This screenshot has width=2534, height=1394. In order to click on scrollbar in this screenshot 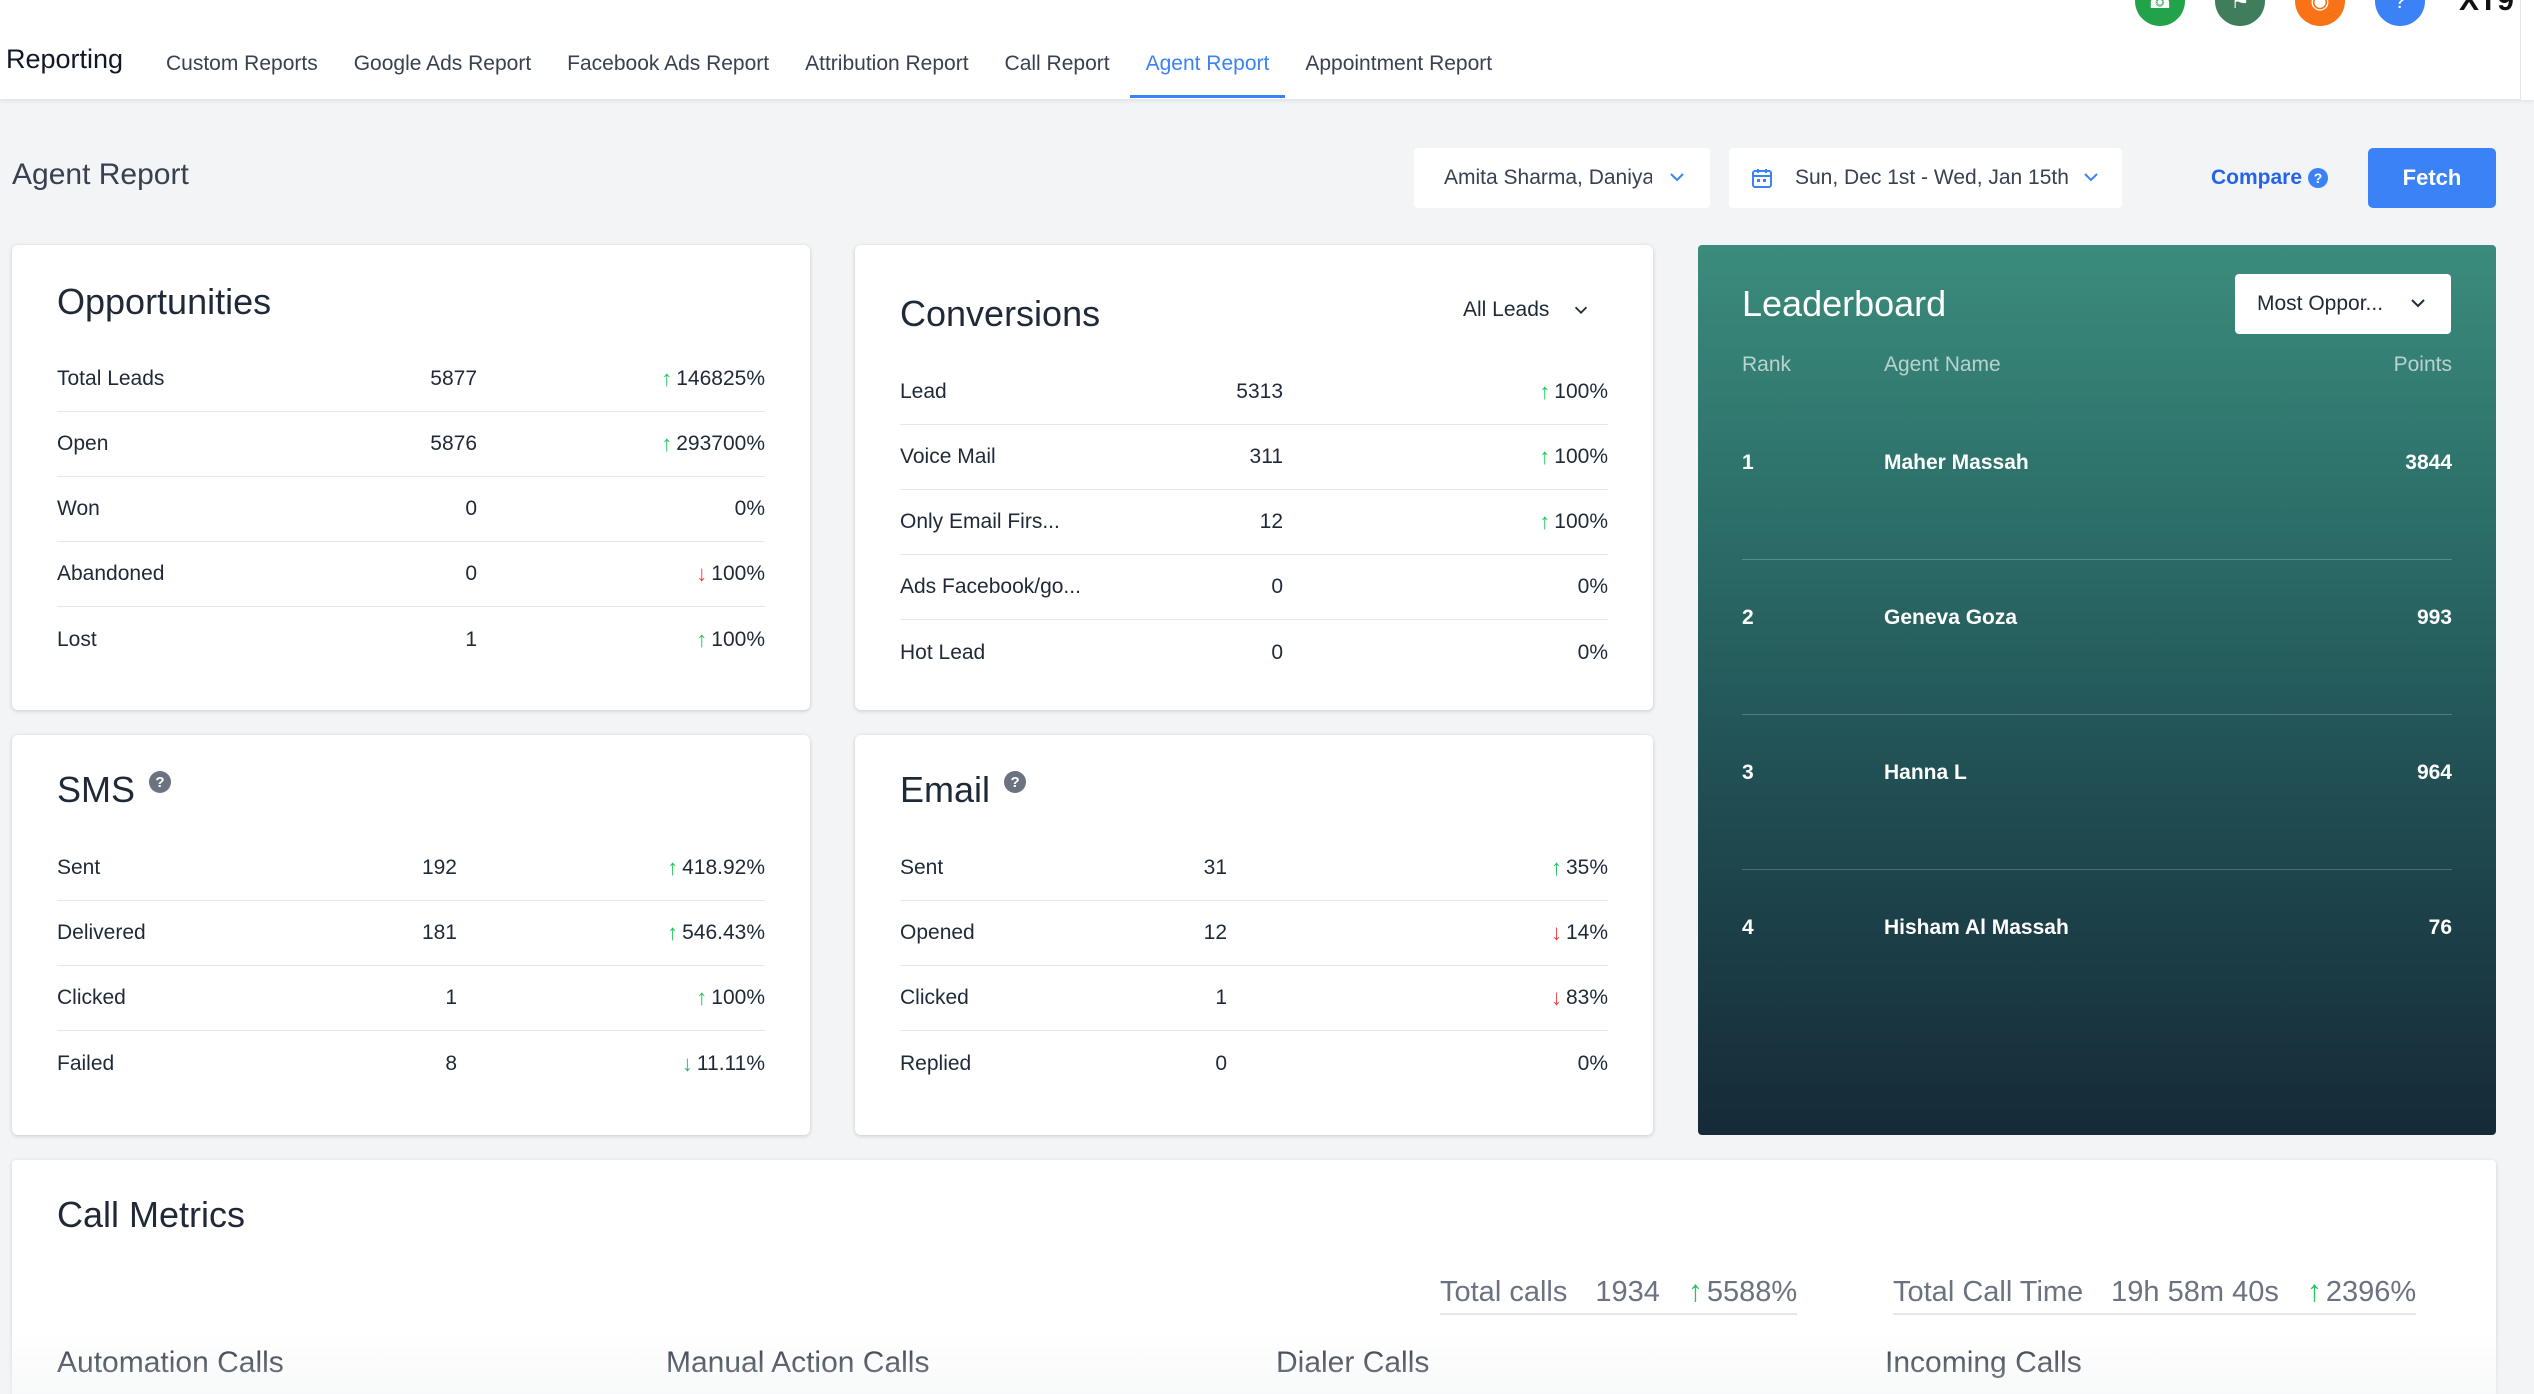, I will do `click(2527, 50)`.